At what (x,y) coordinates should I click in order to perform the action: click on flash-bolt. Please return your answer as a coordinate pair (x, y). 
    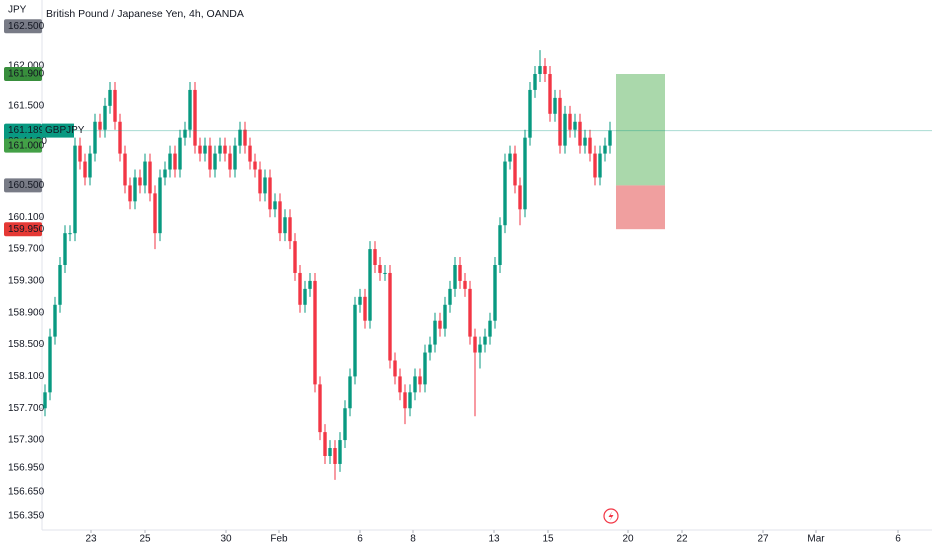
    Looking at the image, I should click on (611, 516).